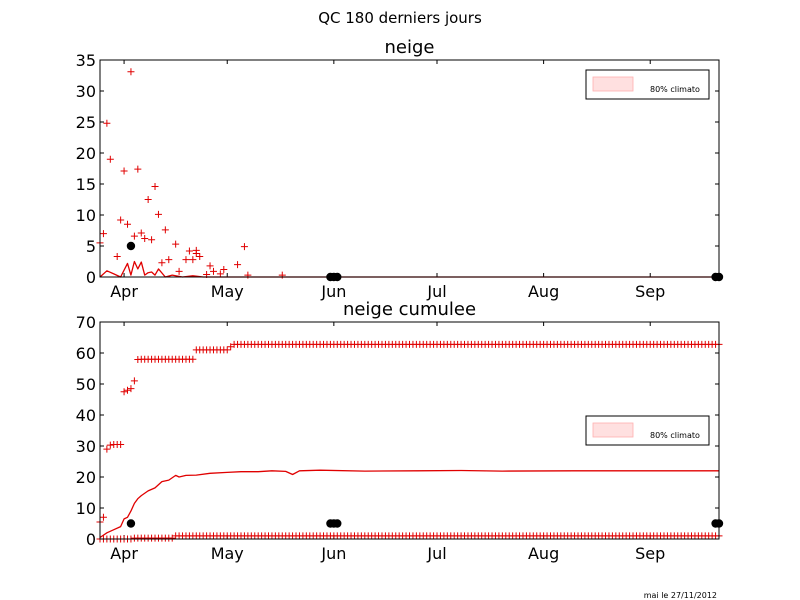 The height and width of the screenshot is (600, 800). What do you see at coordinates (410, 47) in the screenshot?
I see `panel-title: neige` at bounding box center [410, 47].